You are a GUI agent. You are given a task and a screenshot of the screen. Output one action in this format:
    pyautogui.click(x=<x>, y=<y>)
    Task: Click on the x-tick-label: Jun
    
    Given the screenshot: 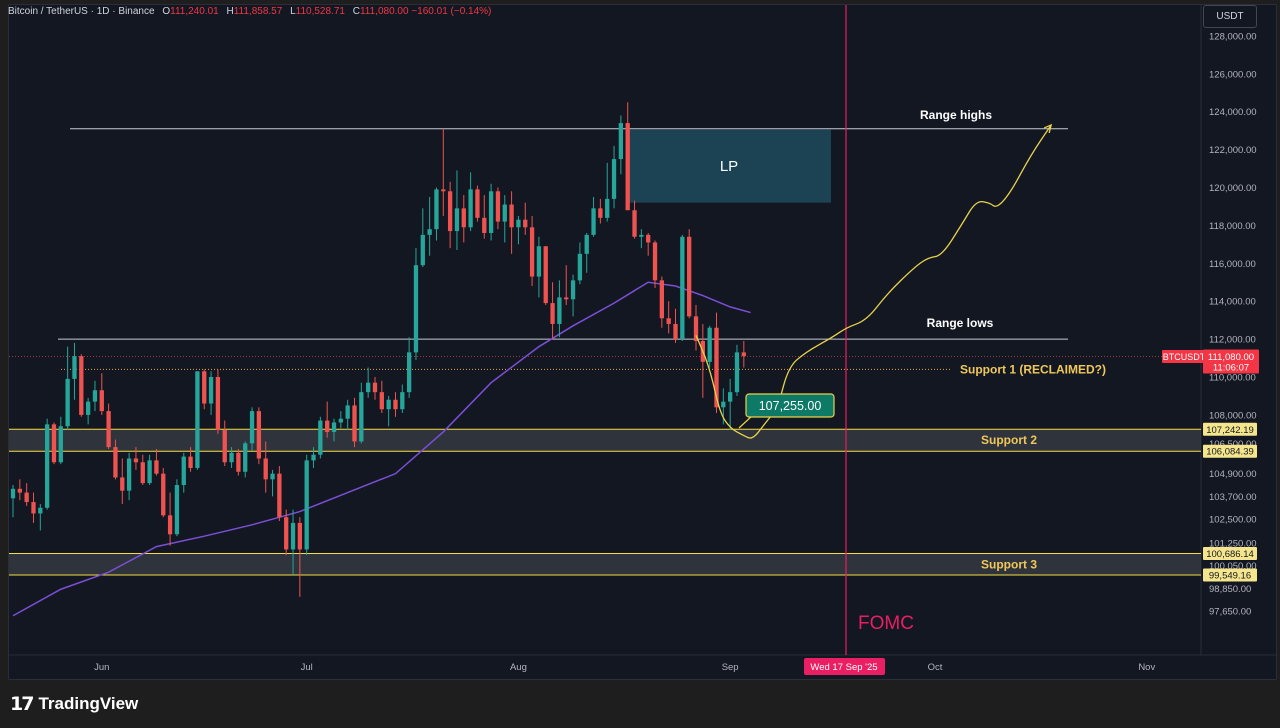 What is the action you would take?
    pyautogui.click(x=101, y=667)
    